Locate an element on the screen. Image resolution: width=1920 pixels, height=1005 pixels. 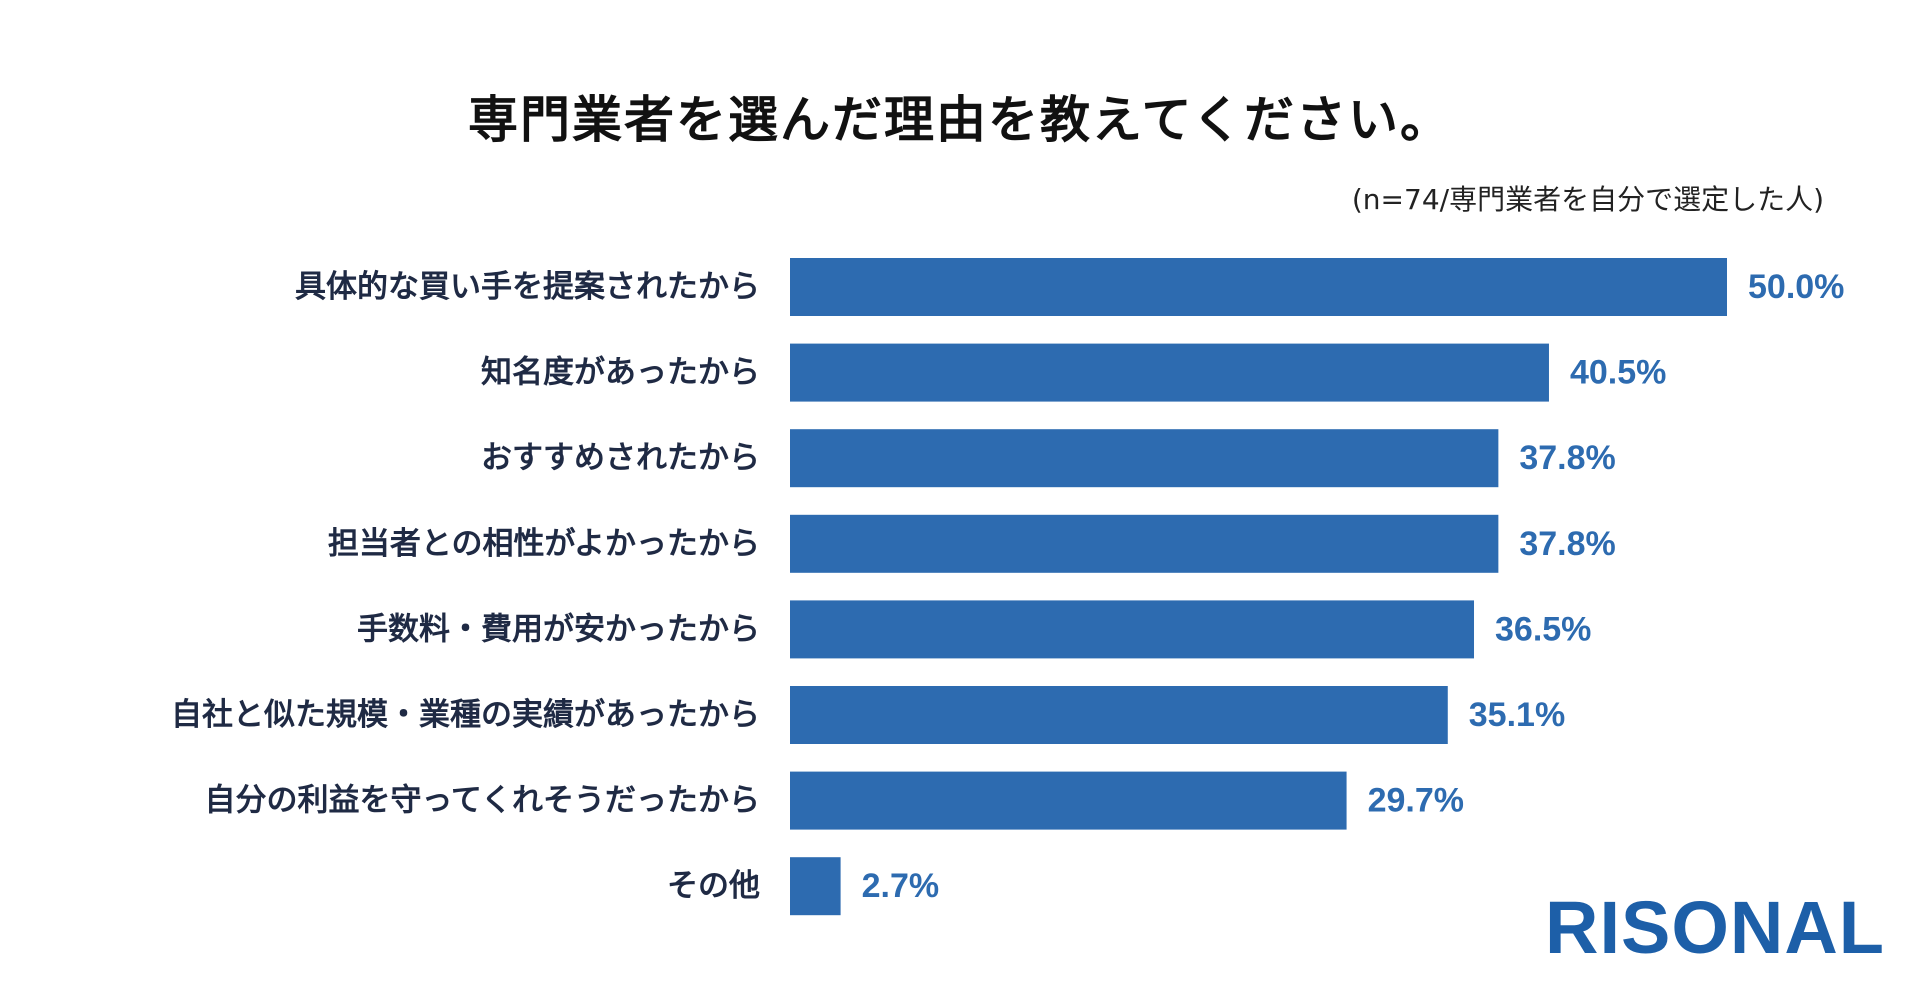
category-label-1: 具体的な買い手を提案されたから is located at coordinates (527, 287).